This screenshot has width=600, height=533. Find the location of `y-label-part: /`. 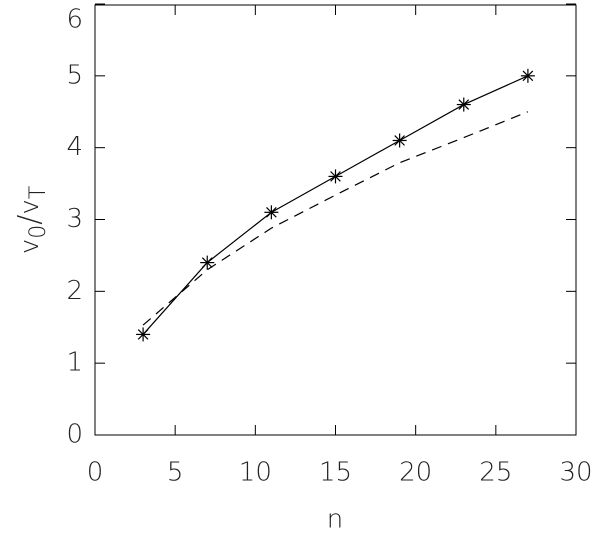

y-label-part: / is located at coordinates (29, 220).